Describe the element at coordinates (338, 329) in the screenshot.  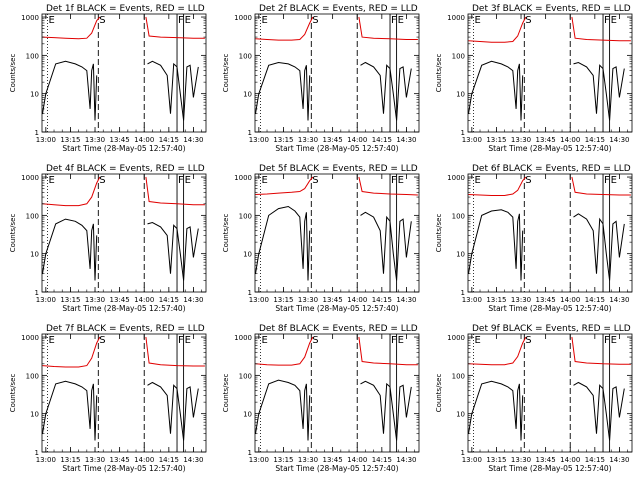
I see `chart-title: Det 8f BLACK = Events, RED = LLD` at that location.